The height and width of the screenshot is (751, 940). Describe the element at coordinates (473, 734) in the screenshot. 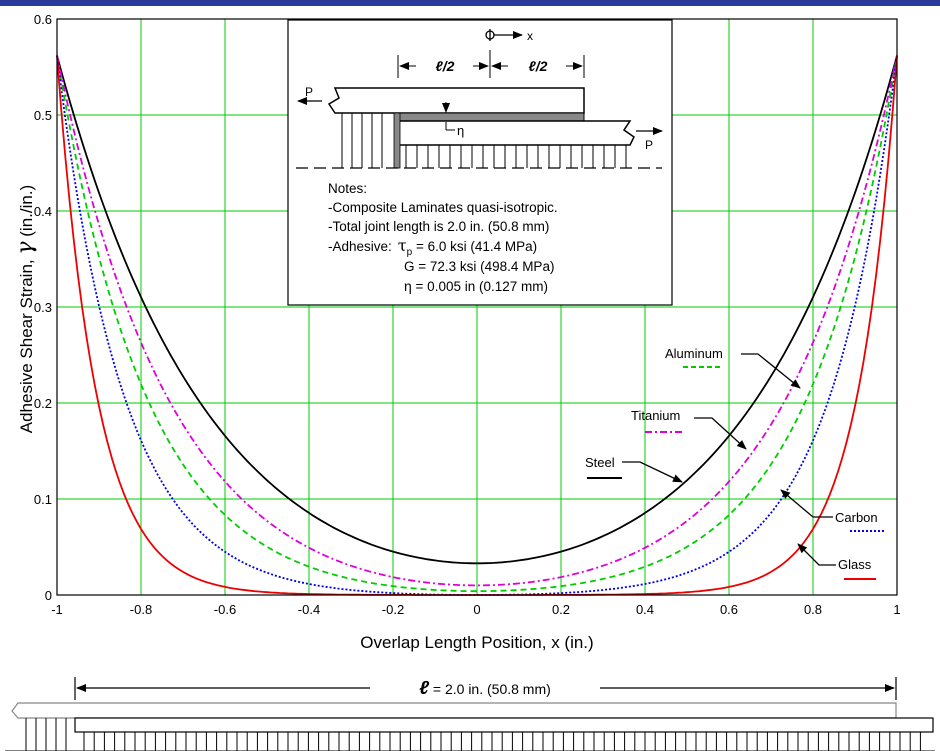

I see `bottom-springs` at that location.